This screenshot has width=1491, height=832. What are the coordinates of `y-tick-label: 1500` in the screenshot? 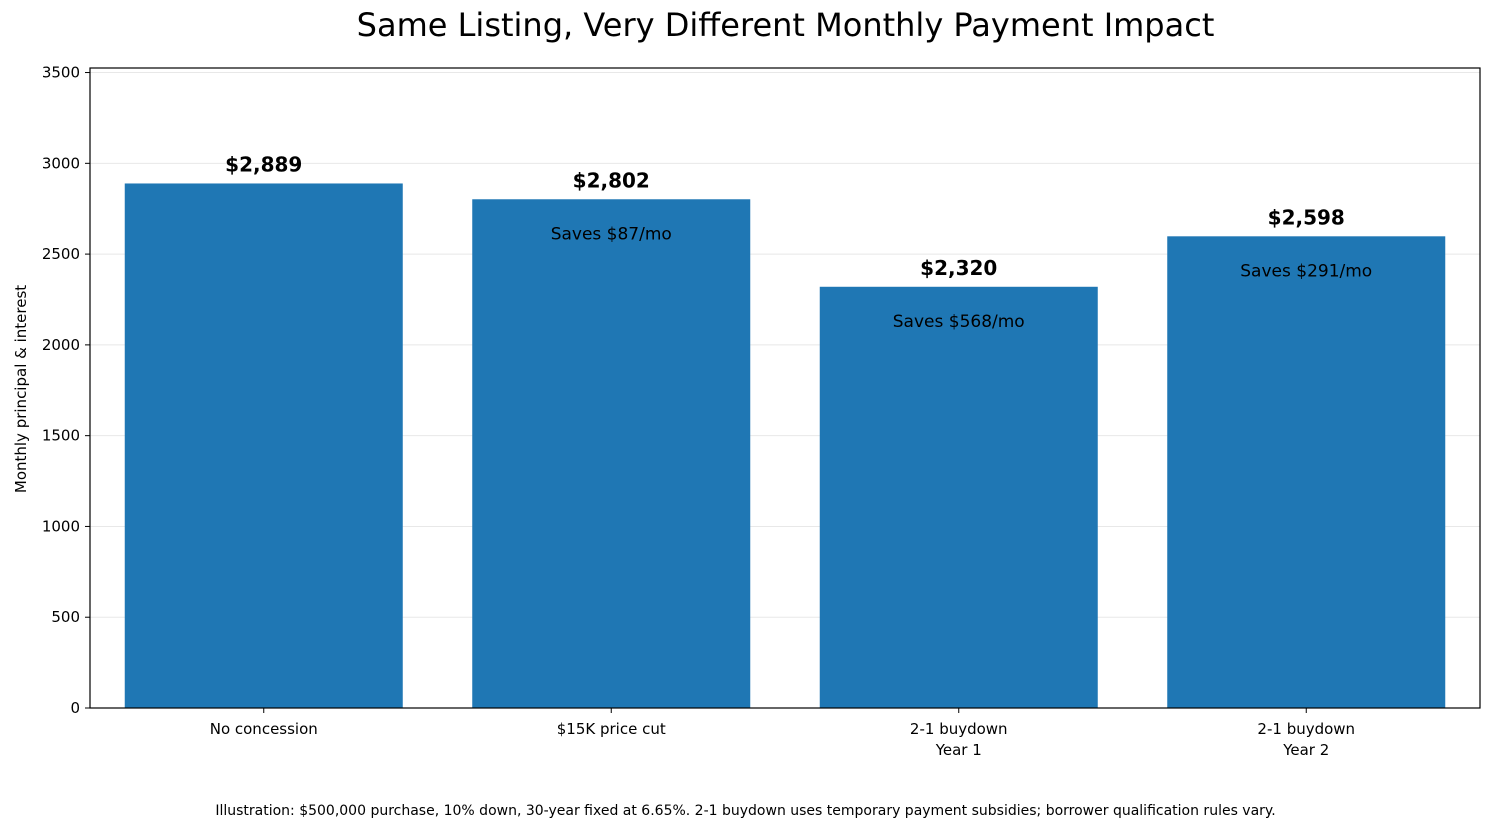 It's located at (61, 436).